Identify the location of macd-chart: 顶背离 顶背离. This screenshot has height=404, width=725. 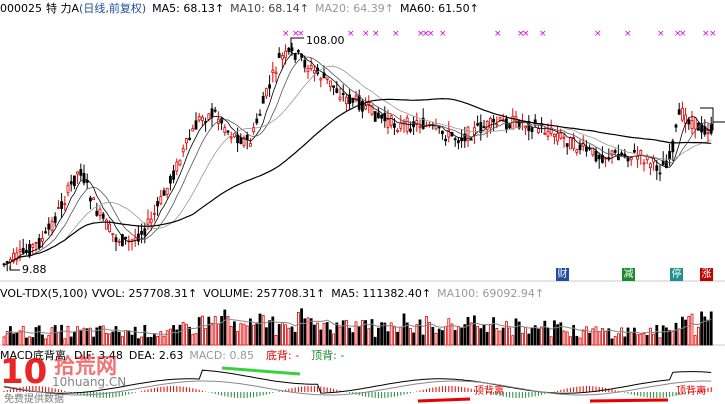
(362, 383).